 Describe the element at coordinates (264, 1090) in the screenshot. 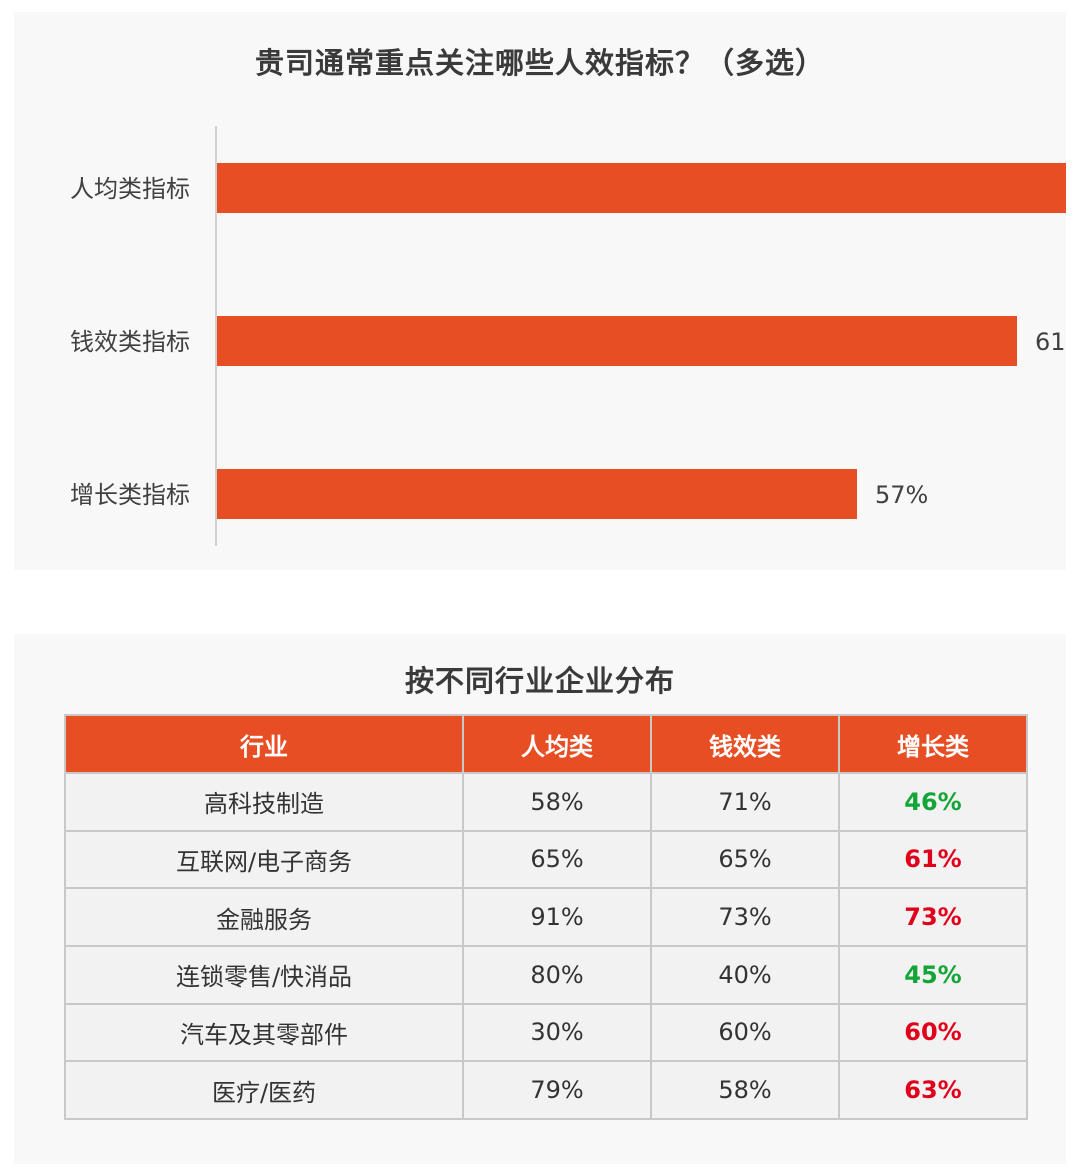

I see `cell-industry: 医疗/医药` at that location.